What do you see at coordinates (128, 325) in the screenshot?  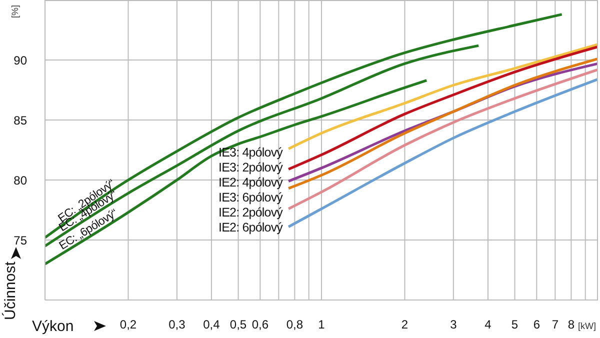 I see `x-tick-label: 0,2` at bounding box center [128, 325].